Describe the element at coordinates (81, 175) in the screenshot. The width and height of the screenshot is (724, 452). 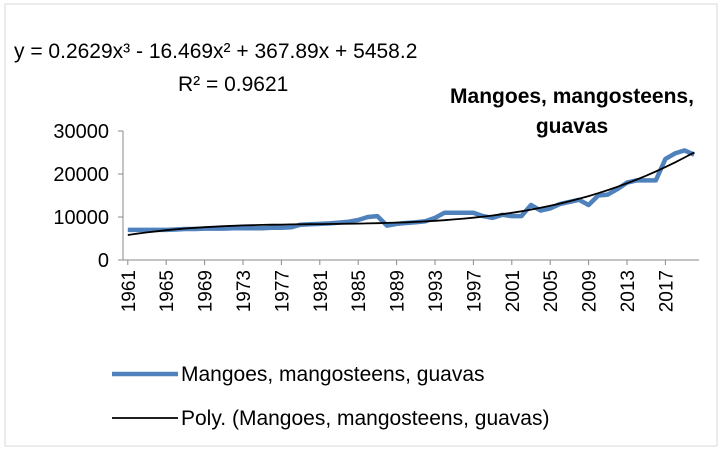
I see `y-tick-label: 20000` at that location.